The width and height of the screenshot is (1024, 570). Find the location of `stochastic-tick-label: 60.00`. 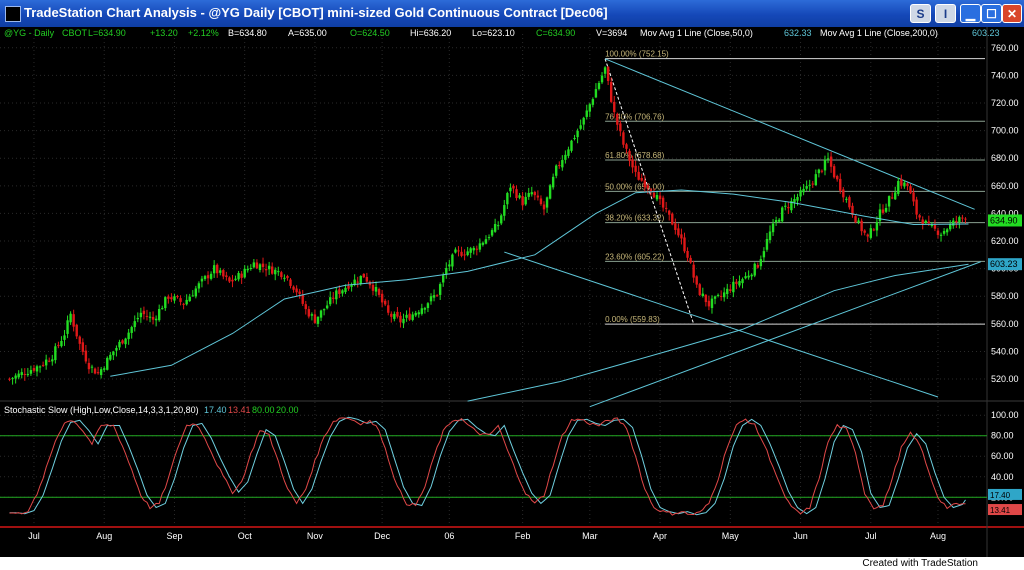

stochastic-tick-label: 60.00 is located at coordinates (1002, 456).